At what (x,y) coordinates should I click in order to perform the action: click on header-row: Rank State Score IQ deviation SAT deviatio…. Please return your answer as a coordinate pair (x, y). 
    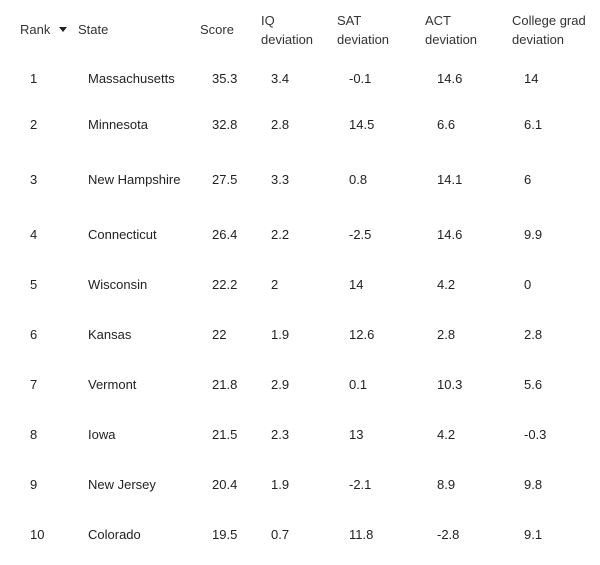
    Looking at the image, I should click on (300, 29).